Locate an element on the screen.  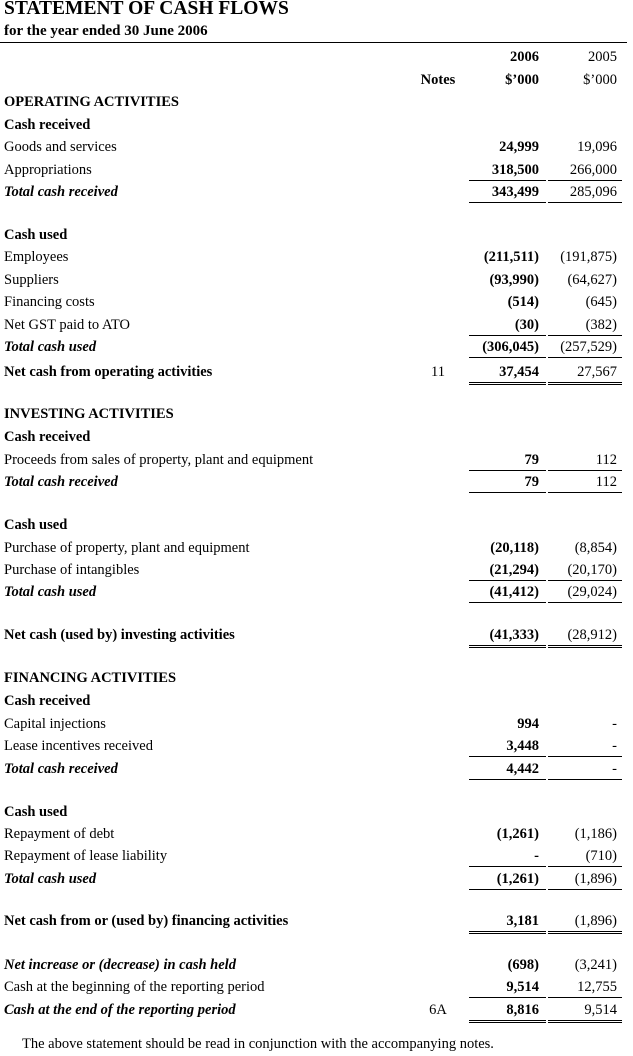
value-2005: (257,529) is located at coordinates (585, 347).